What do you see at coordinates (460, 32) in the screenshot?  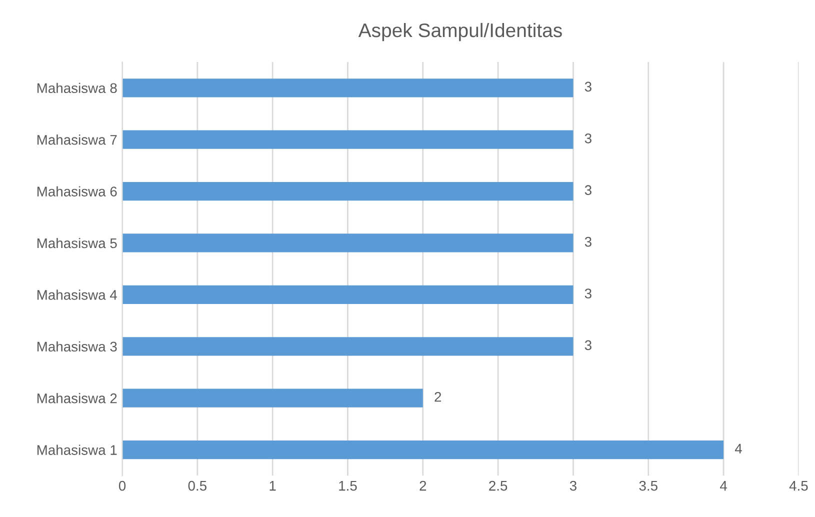 I see `chart-title: Aspek Sampul/Identitas` at bounding box center [460, 32].